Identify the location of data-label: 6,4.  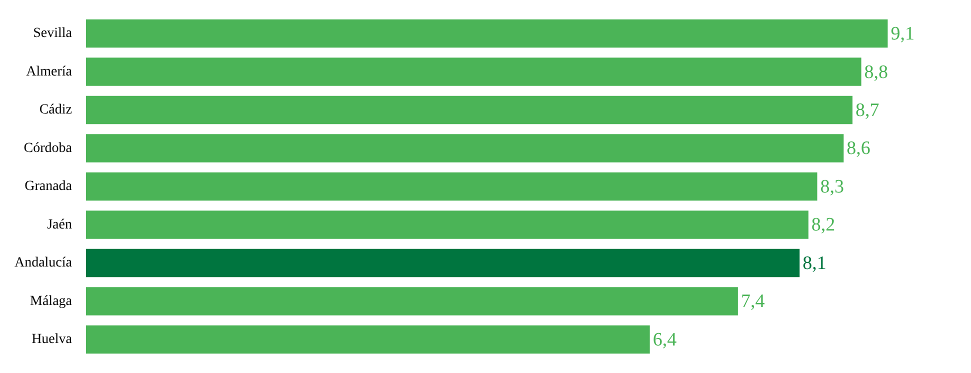
(665, 339).